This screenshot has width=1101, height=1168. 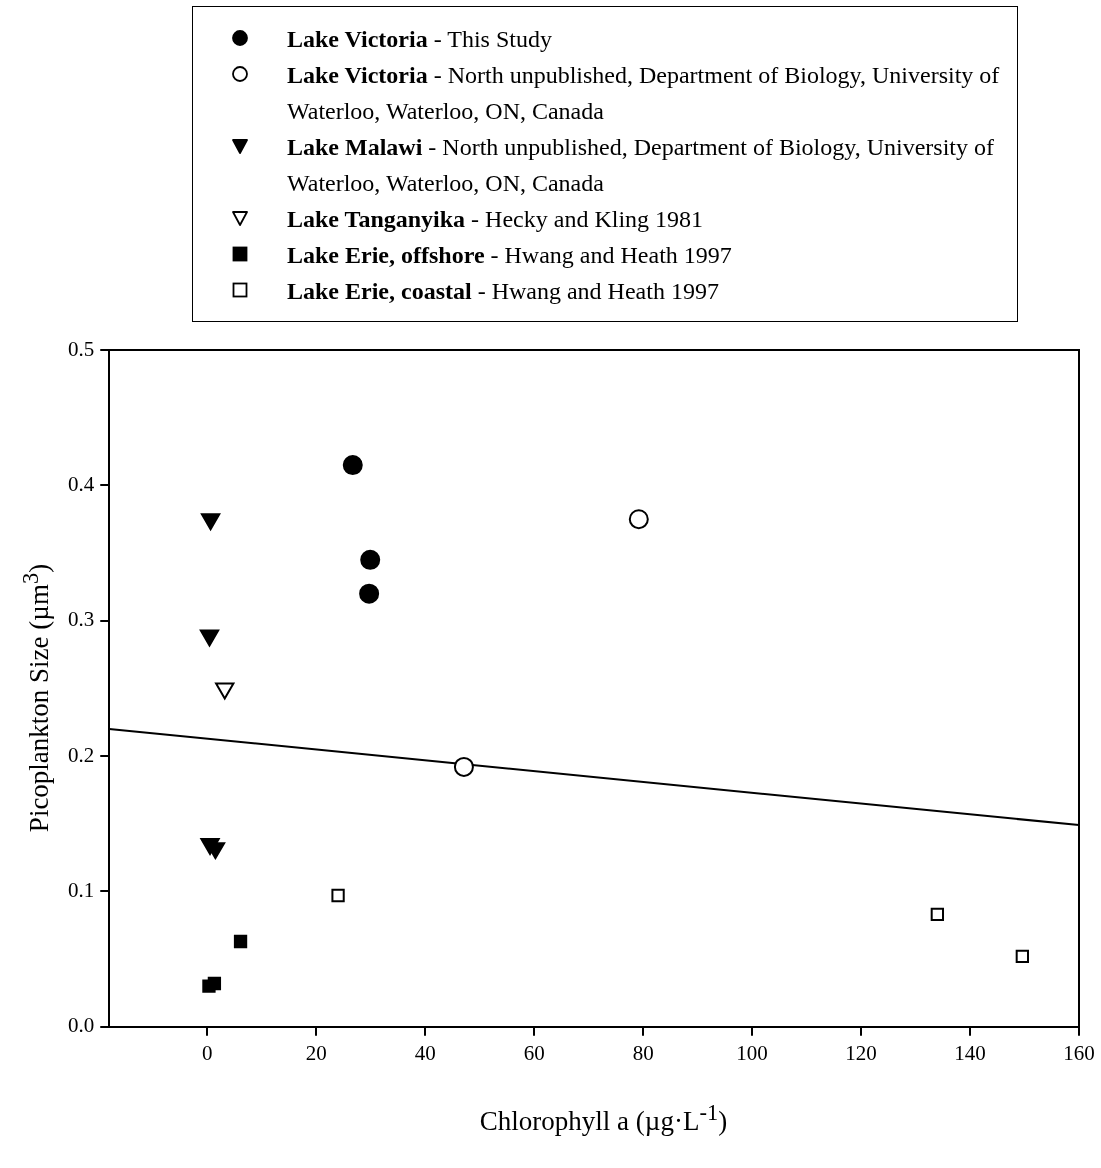 I want to click on y-tick-label: 0.4, so click(x=81, y=483).